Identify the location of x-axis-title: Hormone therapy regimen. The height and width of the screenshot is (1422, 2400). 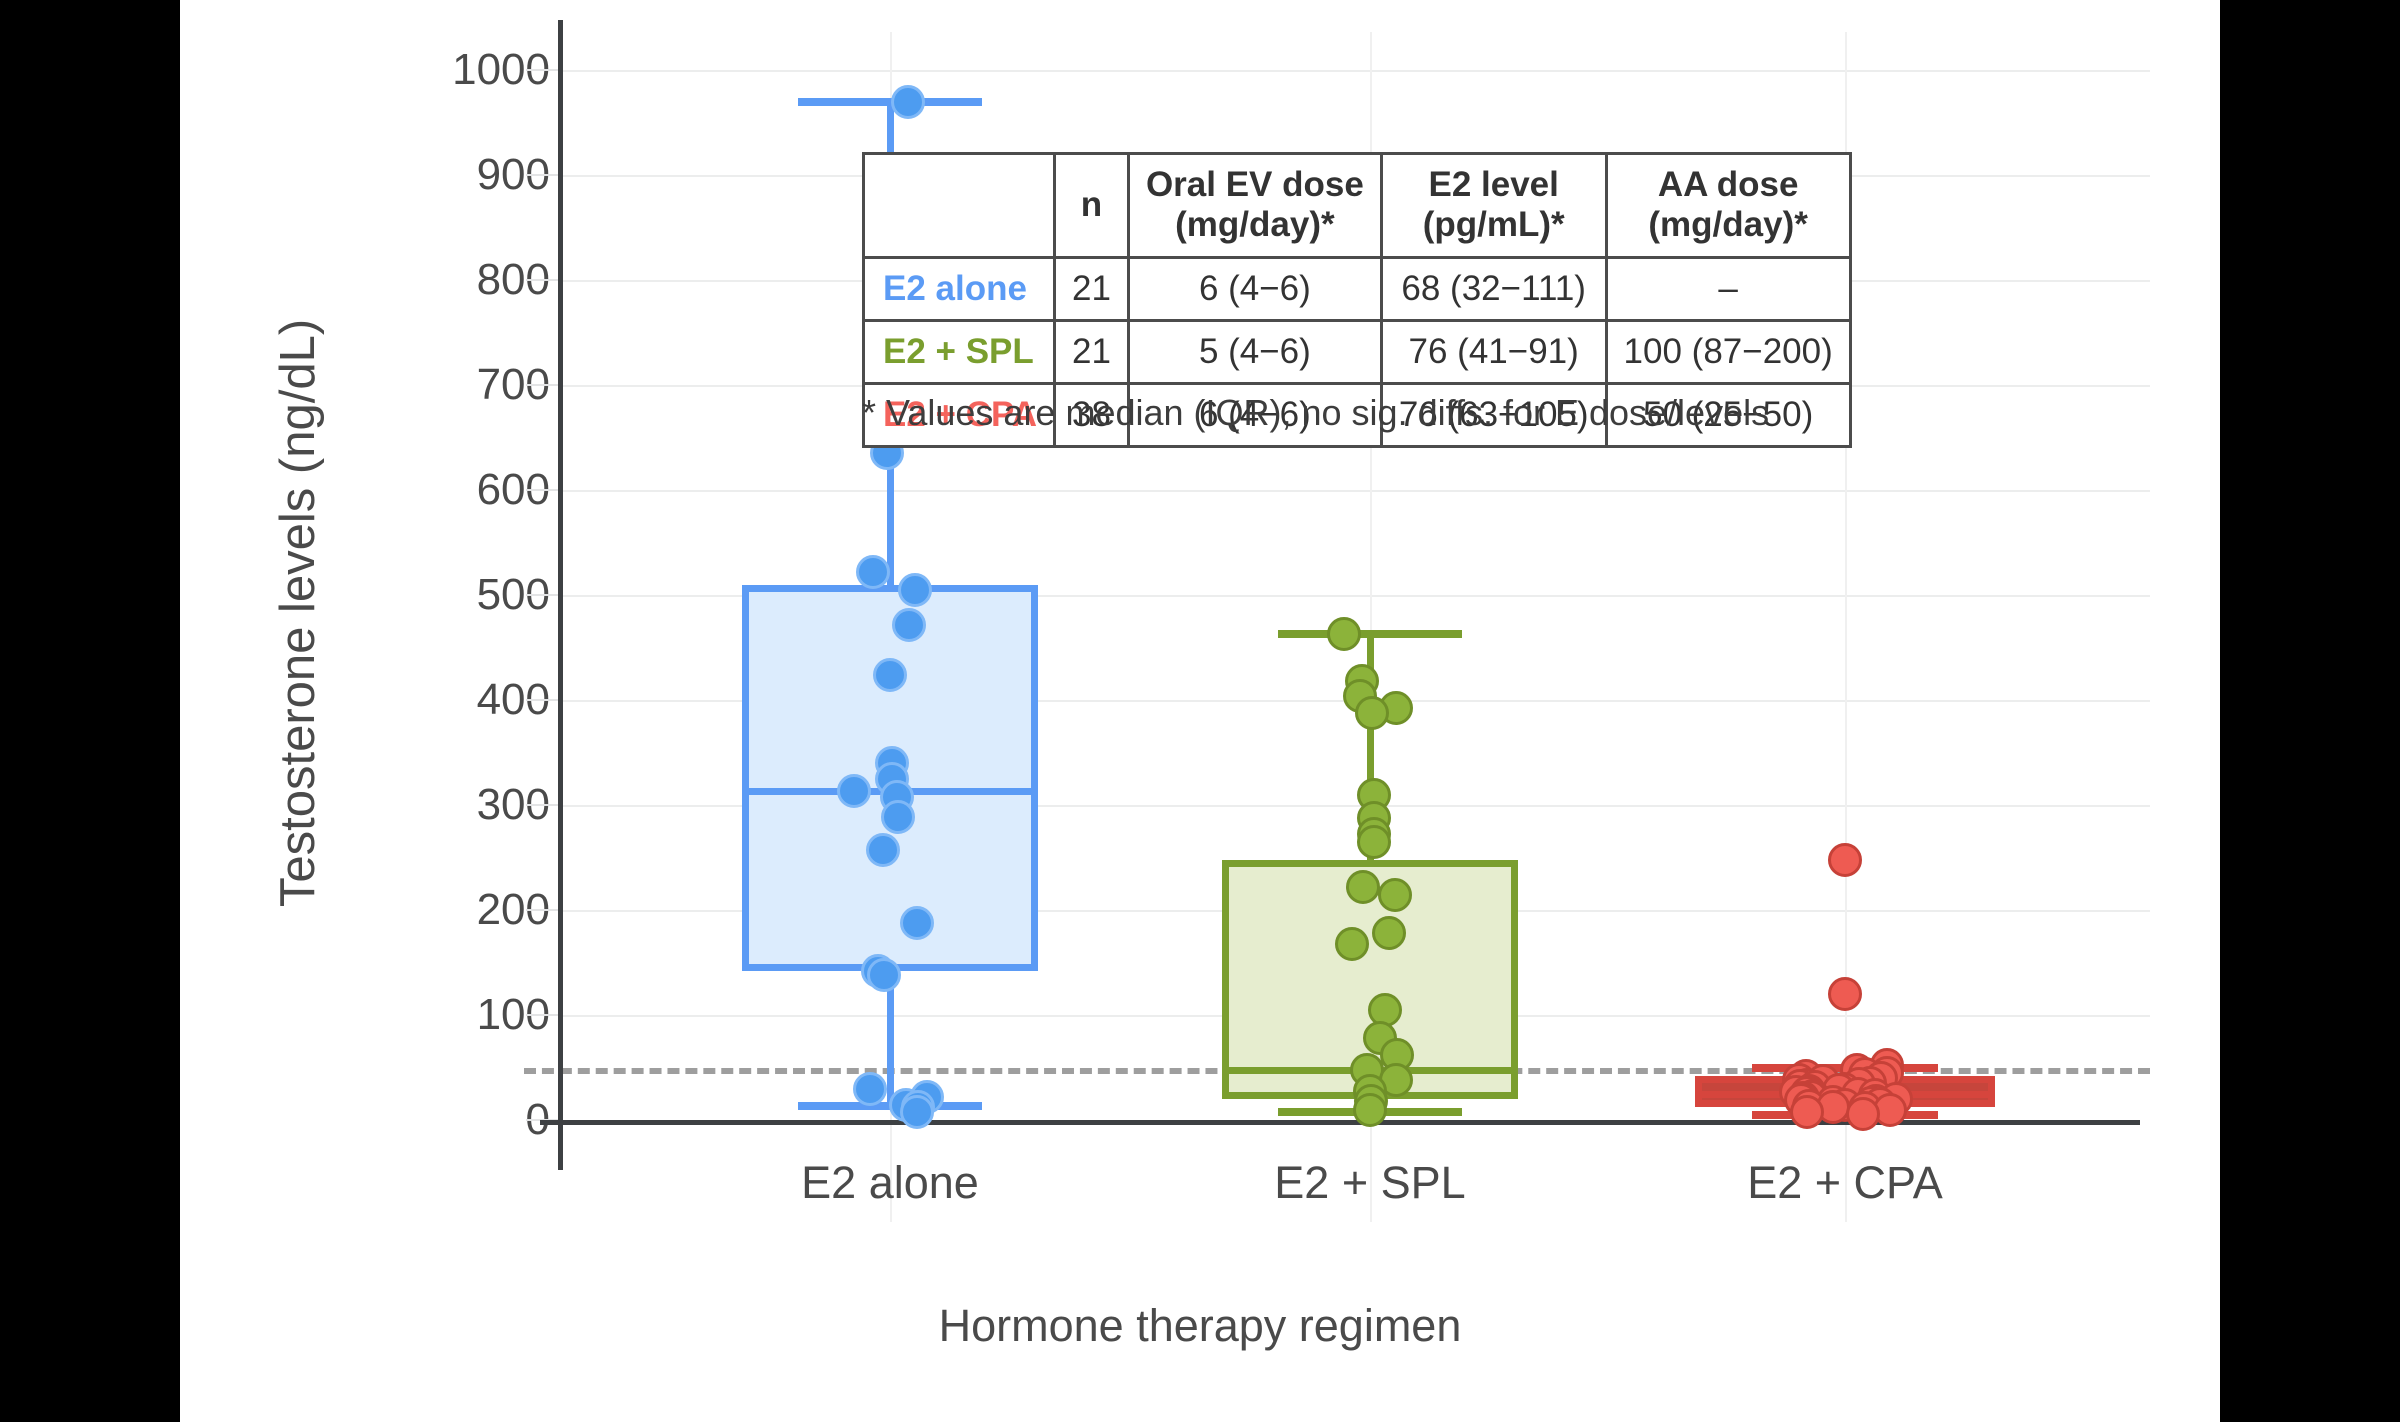
(1200, 1325).